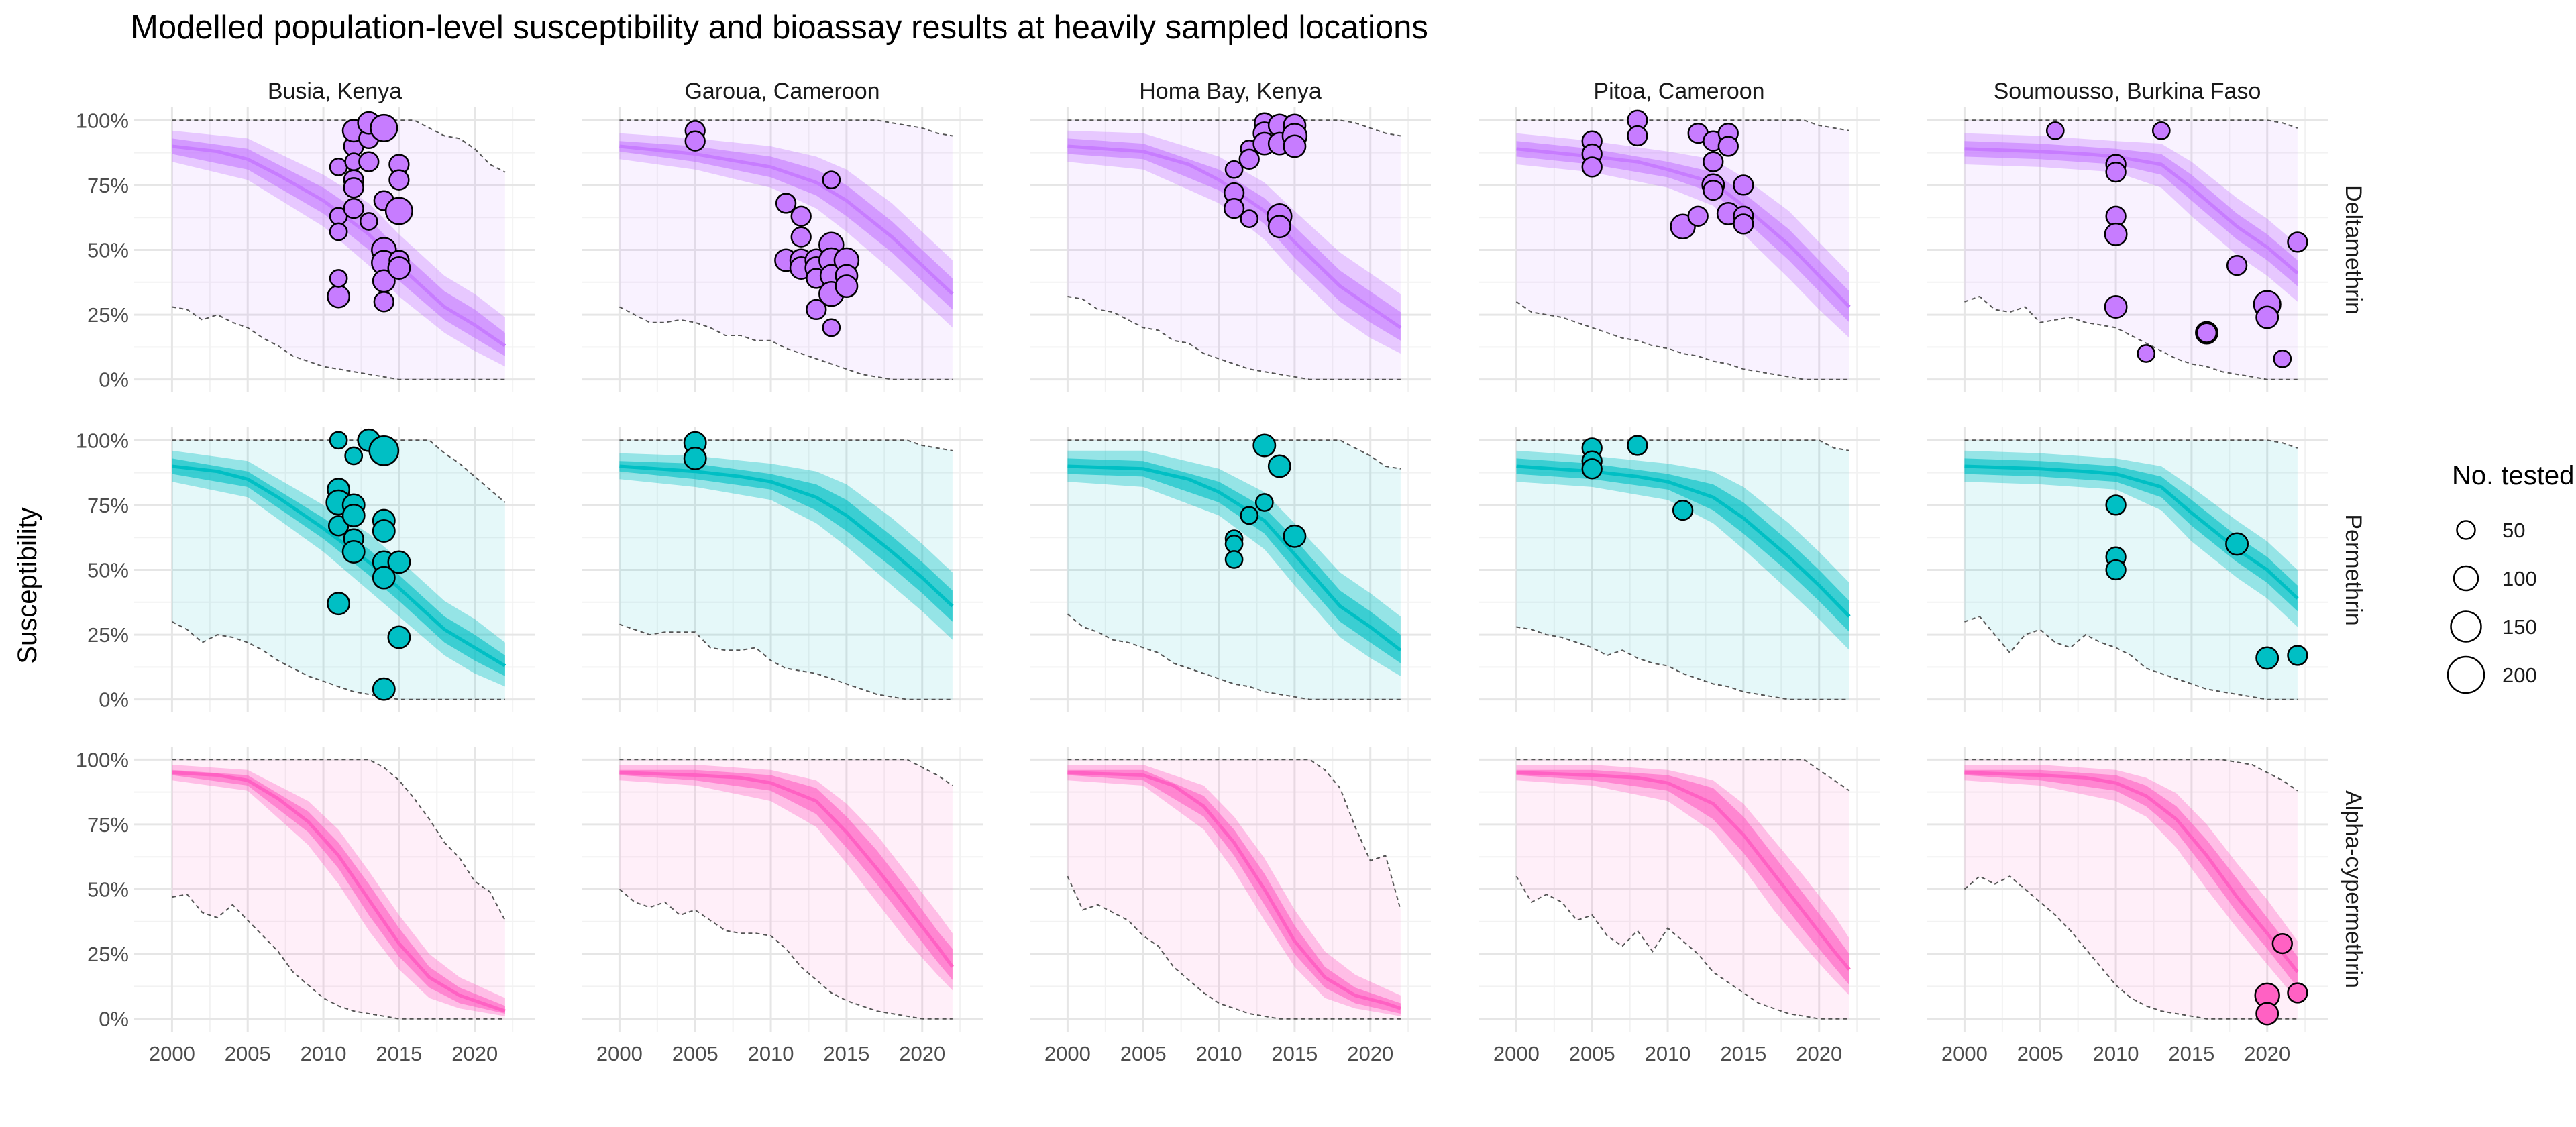  What do you see at coordinates (2146, 235) in the screenshot?
I see `panel-0-4: Soumousso, Burkina Faso Deltamethrin` at bounding box center [2146, 235].